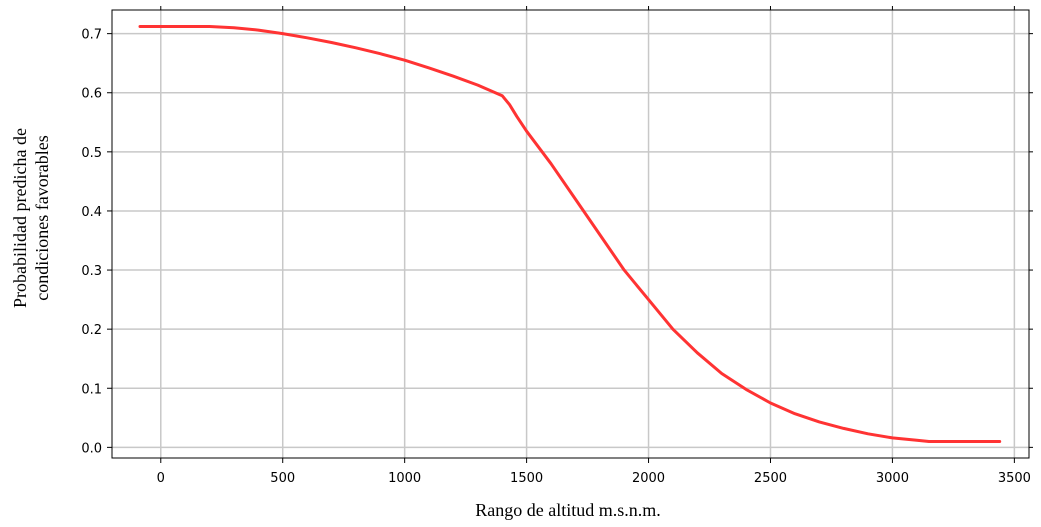 This screenshot has width=1041, height=527. What do you see at coordinates (282, 478) in the screenshot?
I see `x-tick-label: 500` at bounding box center [282, 478].